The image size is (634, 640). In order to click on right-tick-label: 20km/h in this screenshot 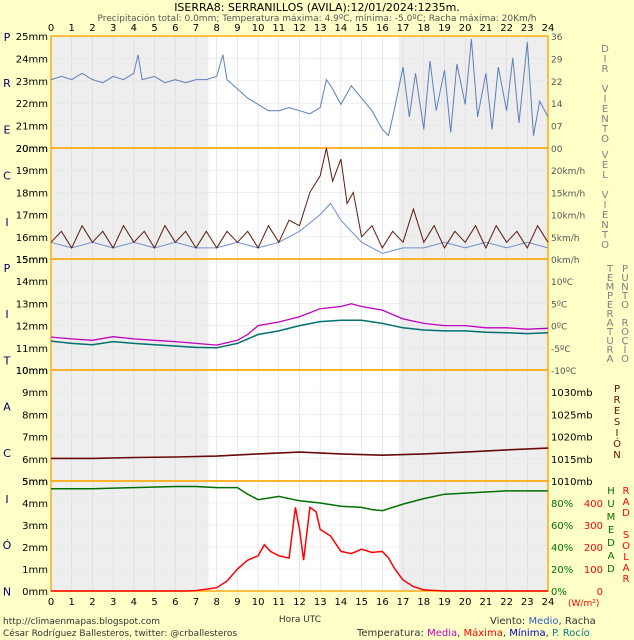, I will do `click(568, 172)`.